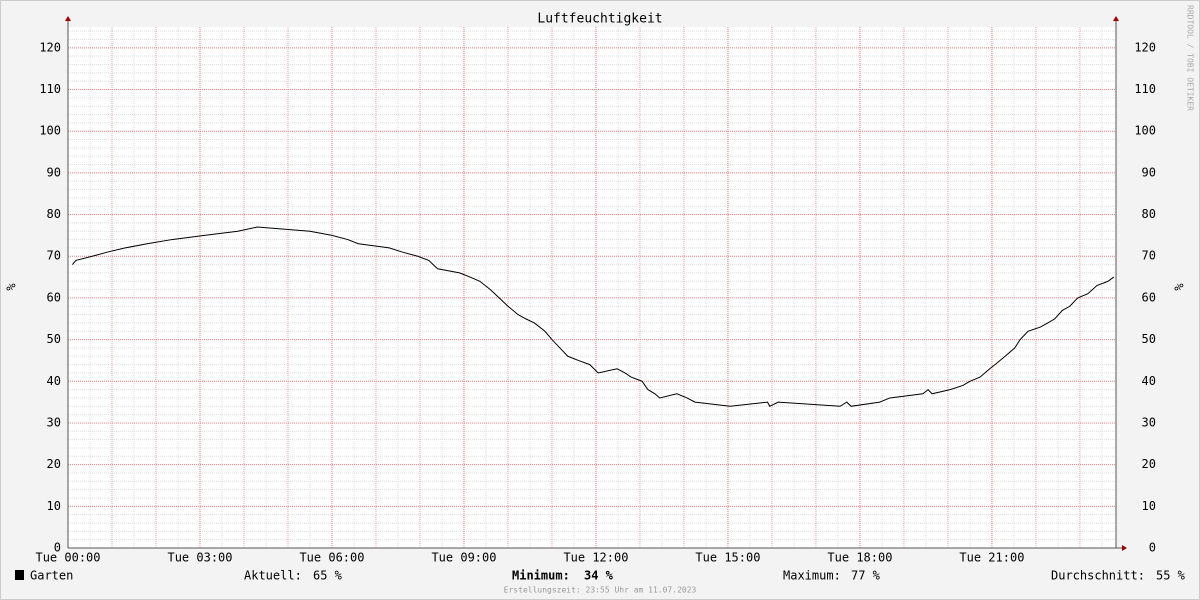 The width and height of the screenshot is (1200, 600). What do you see at coordinates (1098, 576) in the screenshot?
I see `stat-label: Durchschnitt:` at bounding box center [1098, 576].